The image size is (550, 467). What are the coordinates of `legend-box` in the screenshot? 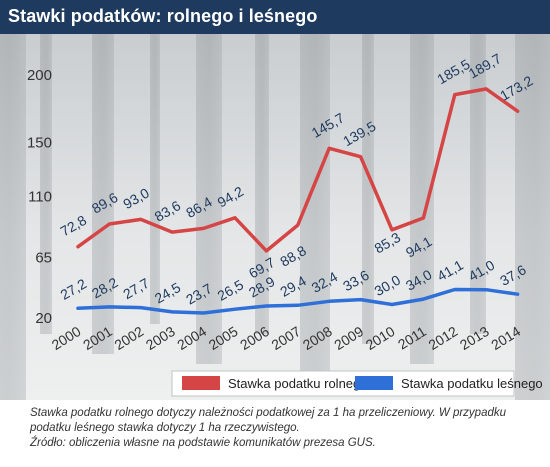 It's located at (343, 383).